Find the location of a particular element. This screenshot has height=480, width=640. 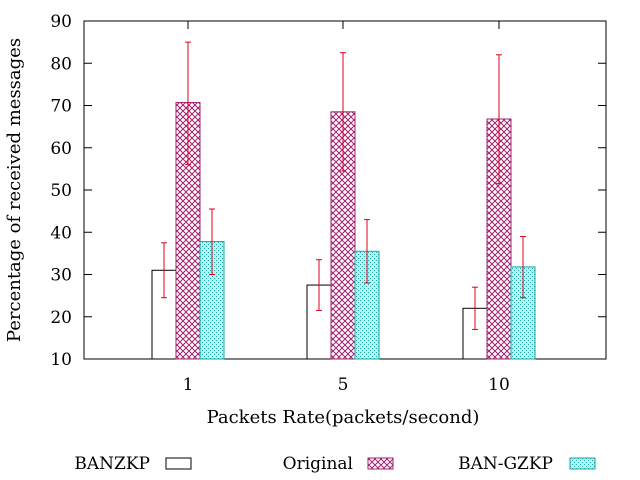

x-axis-label: Packets Rate(packets/second) is located at coordinates (343, 417).